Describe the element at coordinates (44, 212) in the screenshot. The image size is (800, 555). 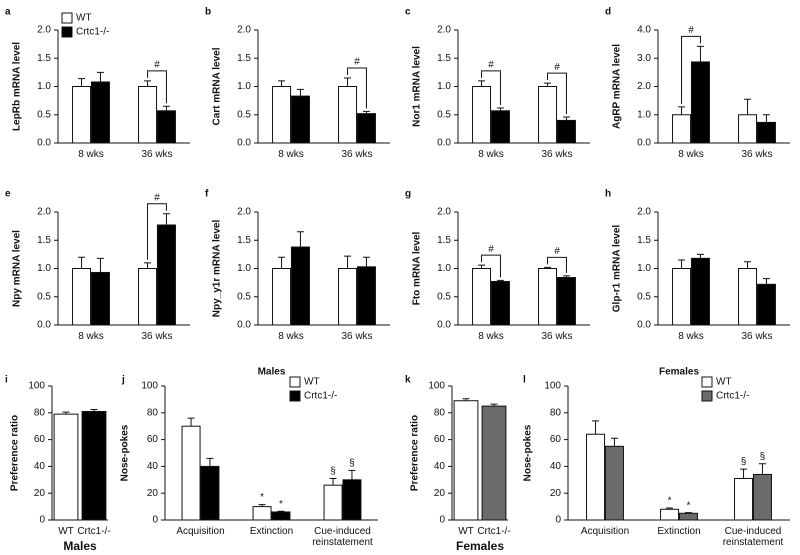
I see `y-tick-label: 2.0` at that location.